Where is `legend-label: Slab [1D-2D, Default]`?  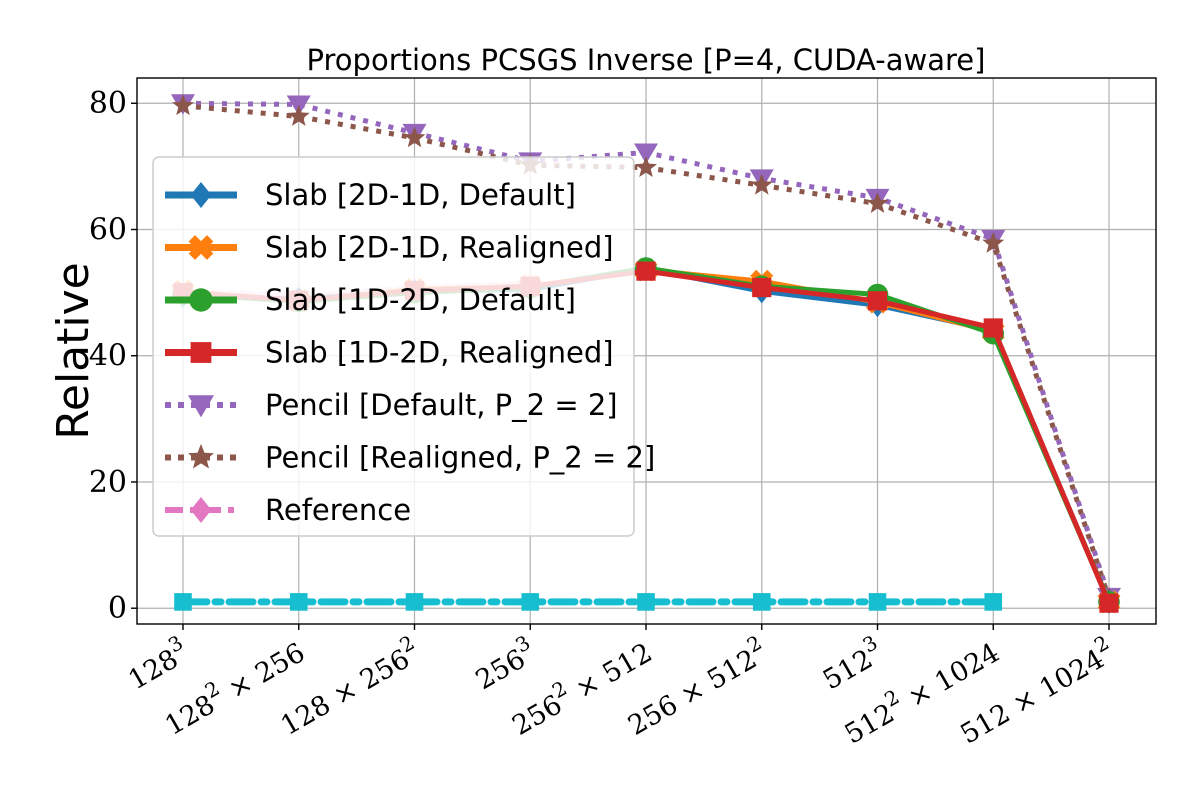 legend-label: Slab [1D-2D, Default] is located at coordinates (420, 300).